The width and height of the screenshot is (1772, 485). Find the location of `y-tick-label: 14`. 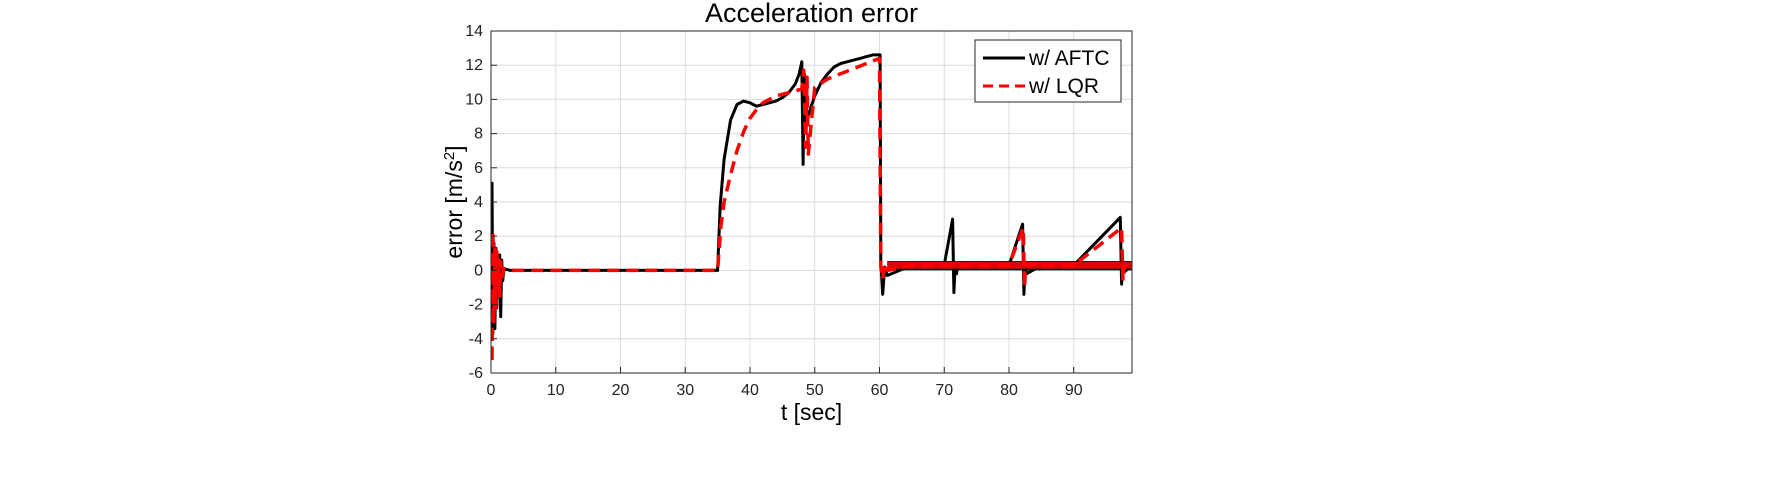

y-tick-label: 14 is located at coordinates (474, 31).